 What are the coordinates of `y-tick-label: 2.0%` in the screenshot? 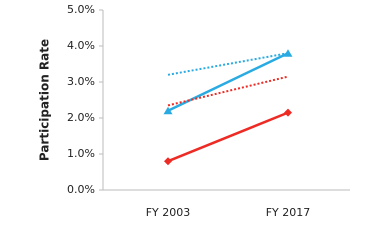 It's located at (81, 117).